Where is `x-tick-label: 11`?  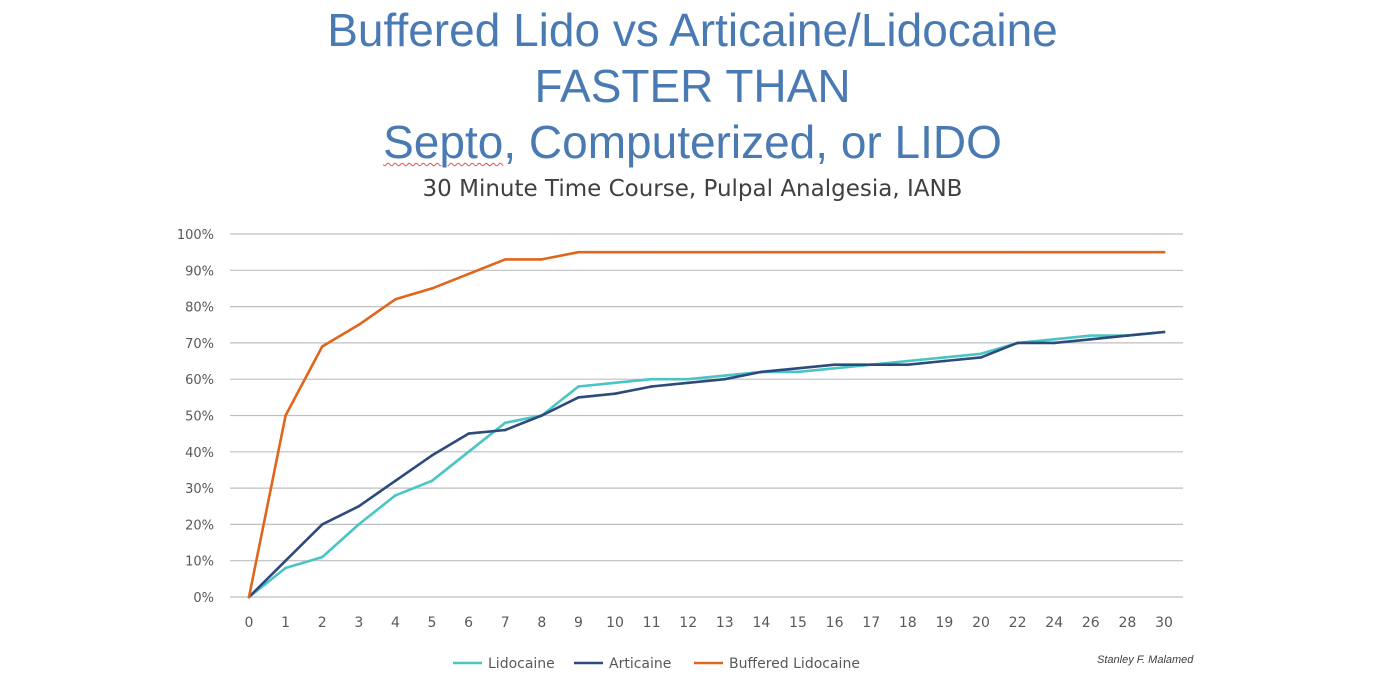 x-tick-label: 11 is located at coordinates (652, 623).